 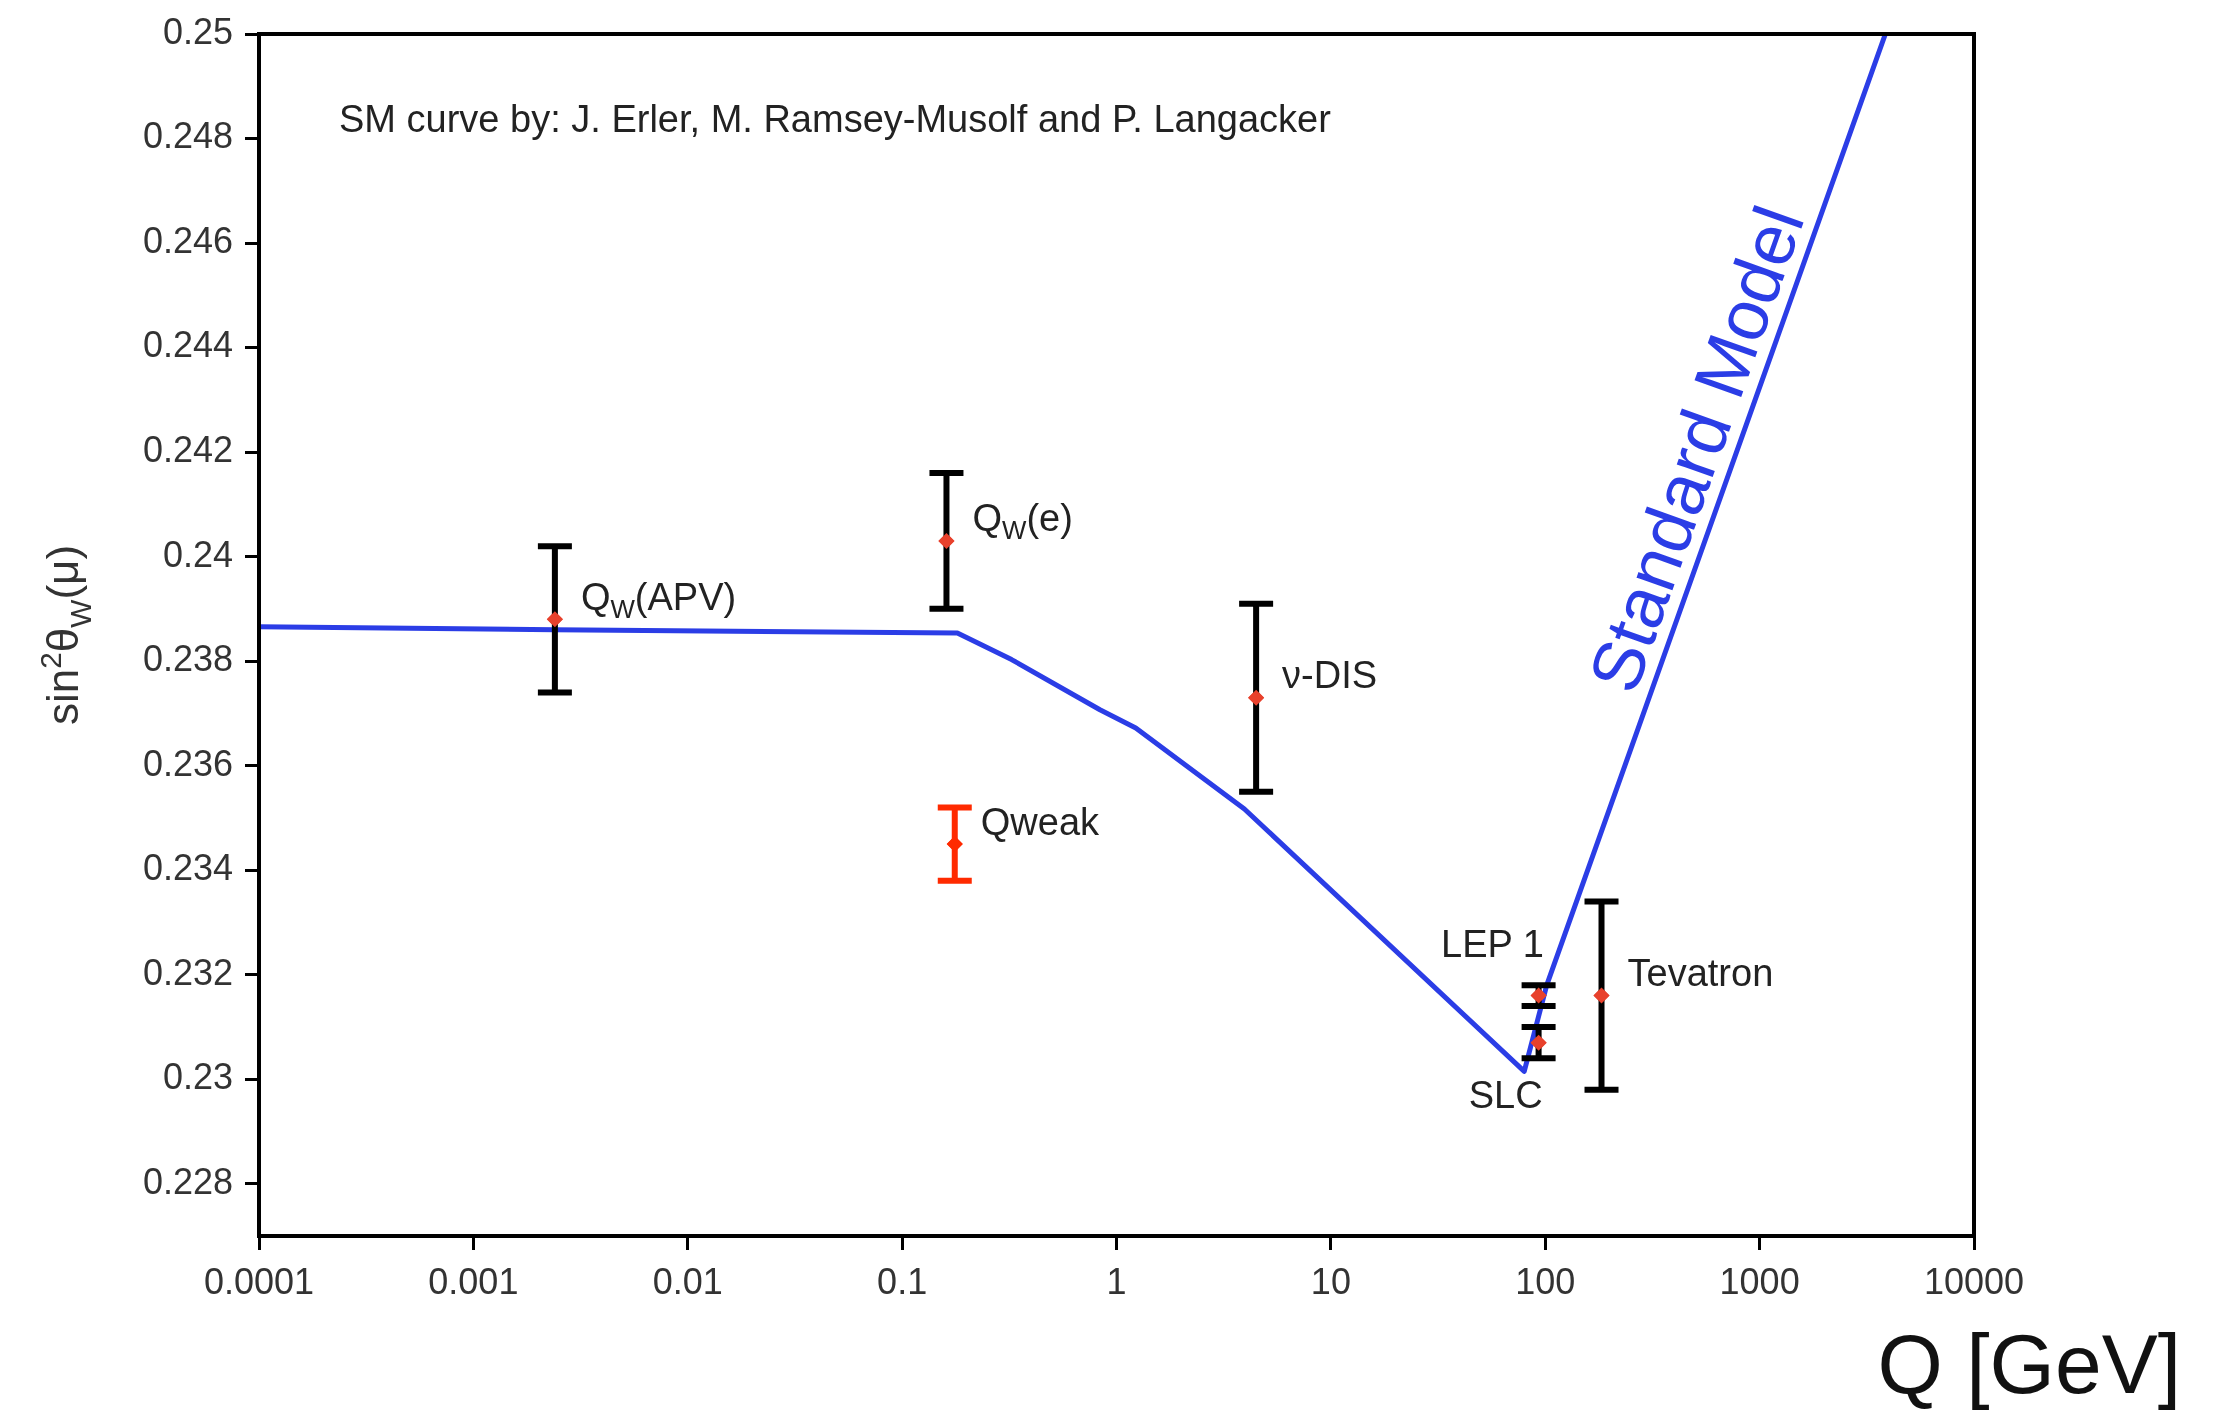 What do you see at coordinates (66, 635) in the screenshot?
I see `y-axis-title: sin2θW(μ)` at bounding box center [66, 635].